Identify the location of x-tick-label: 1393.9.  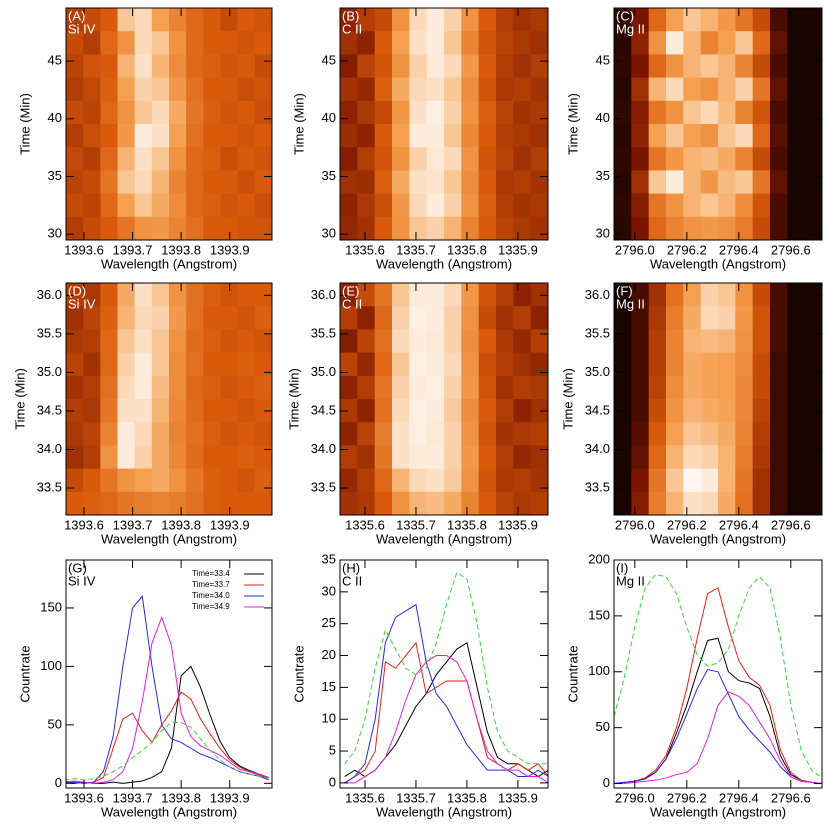
(230, 524).